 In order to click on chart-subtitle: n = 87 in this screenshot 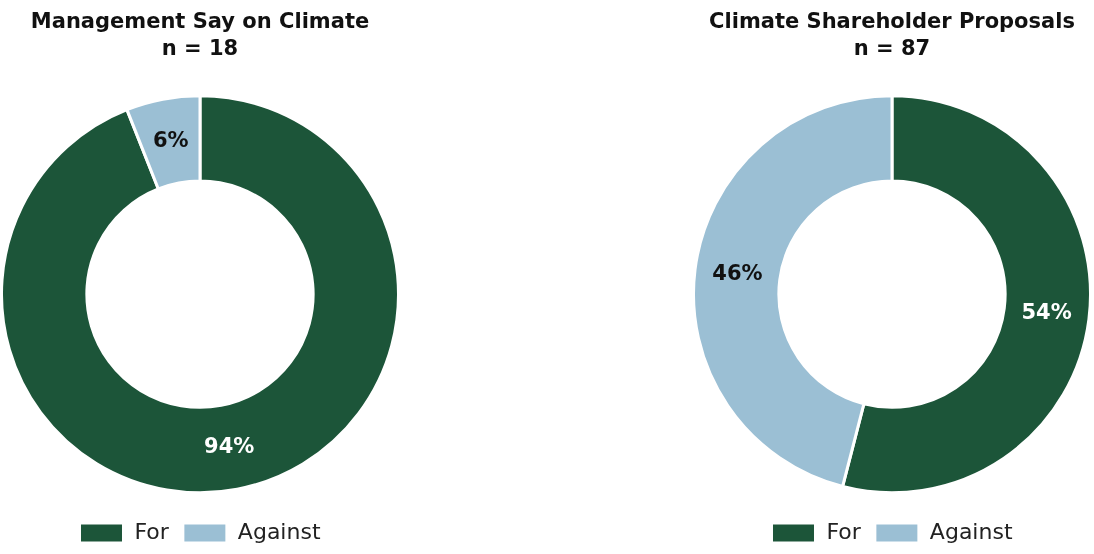, I will do `click(892, 48)`.